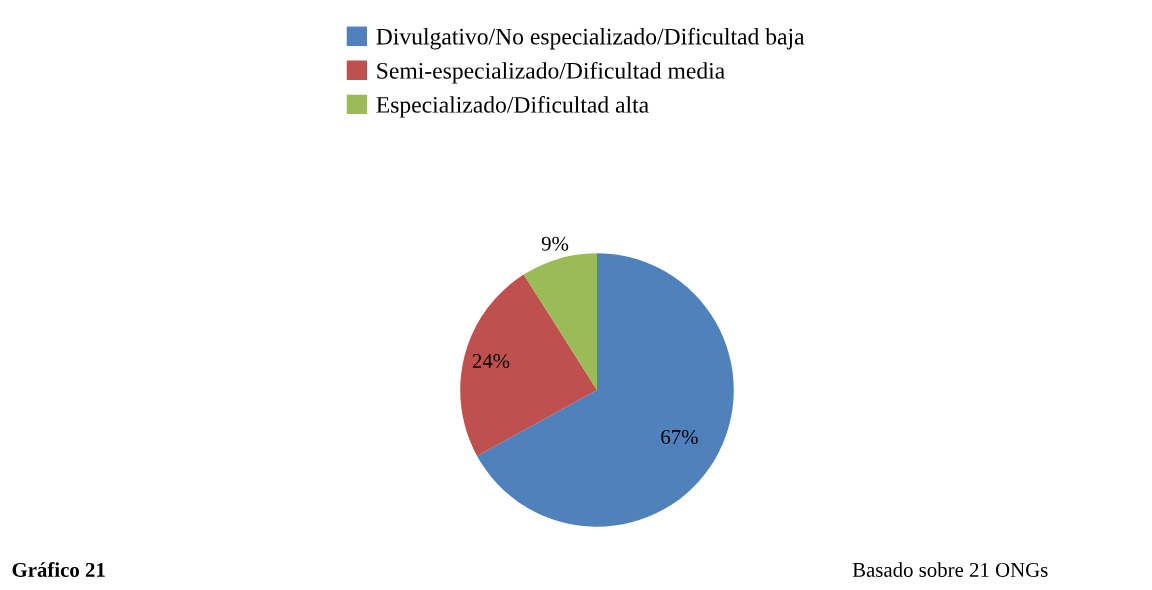 The width and height of the screenshot is (1152, 590). I want to click on legend-label: Especializado/Dificultad alta, so click(512, 106).